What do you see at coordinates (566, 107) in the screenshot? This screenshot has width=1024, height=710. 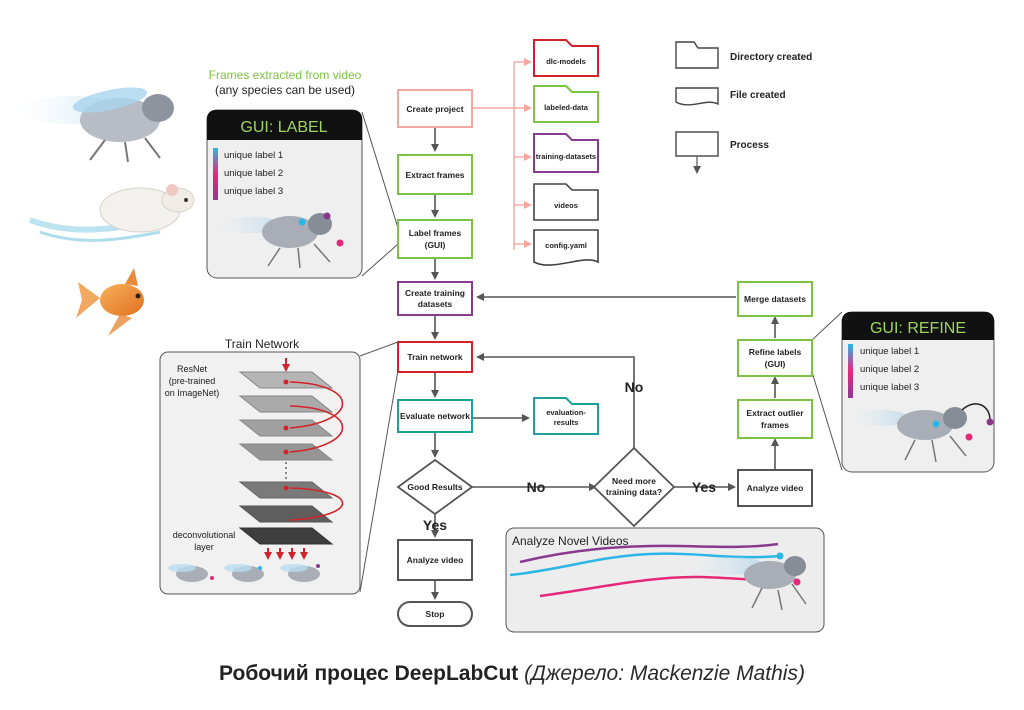 I see `labeled-data-label: labeled-data` at bounding box center [566, 107].